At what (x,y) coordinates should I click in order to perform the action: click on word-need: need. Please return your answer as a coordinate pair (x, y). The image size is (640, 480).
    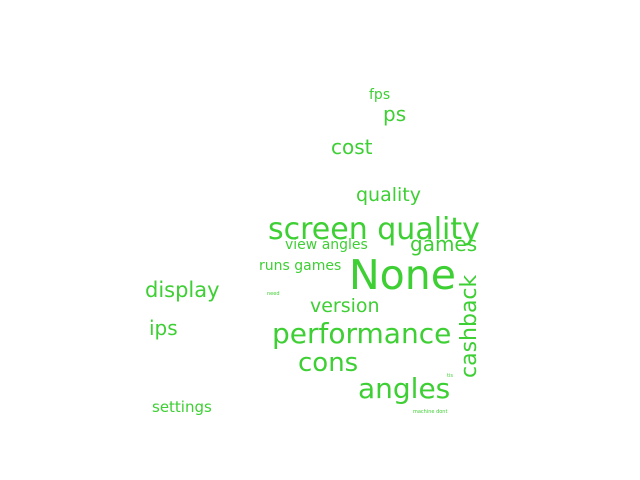
    Looking at the image, I should click on (273, 294).